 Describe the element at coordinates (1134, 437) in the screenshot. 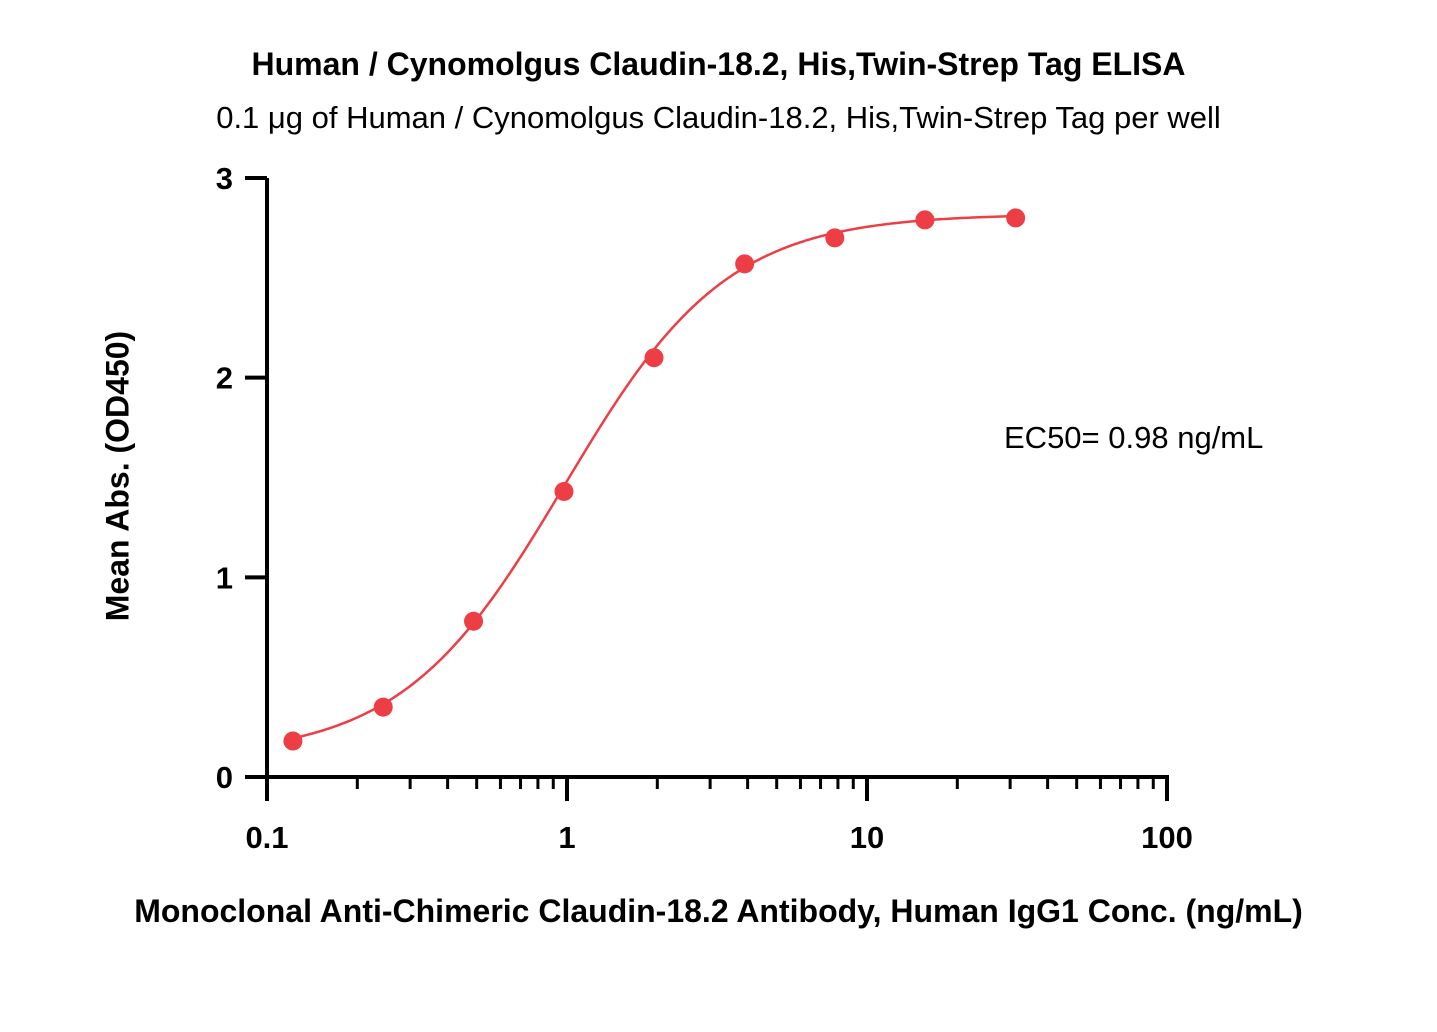

I see `ec50-annotation: EC50= 0.98 ng/mL` at that location.